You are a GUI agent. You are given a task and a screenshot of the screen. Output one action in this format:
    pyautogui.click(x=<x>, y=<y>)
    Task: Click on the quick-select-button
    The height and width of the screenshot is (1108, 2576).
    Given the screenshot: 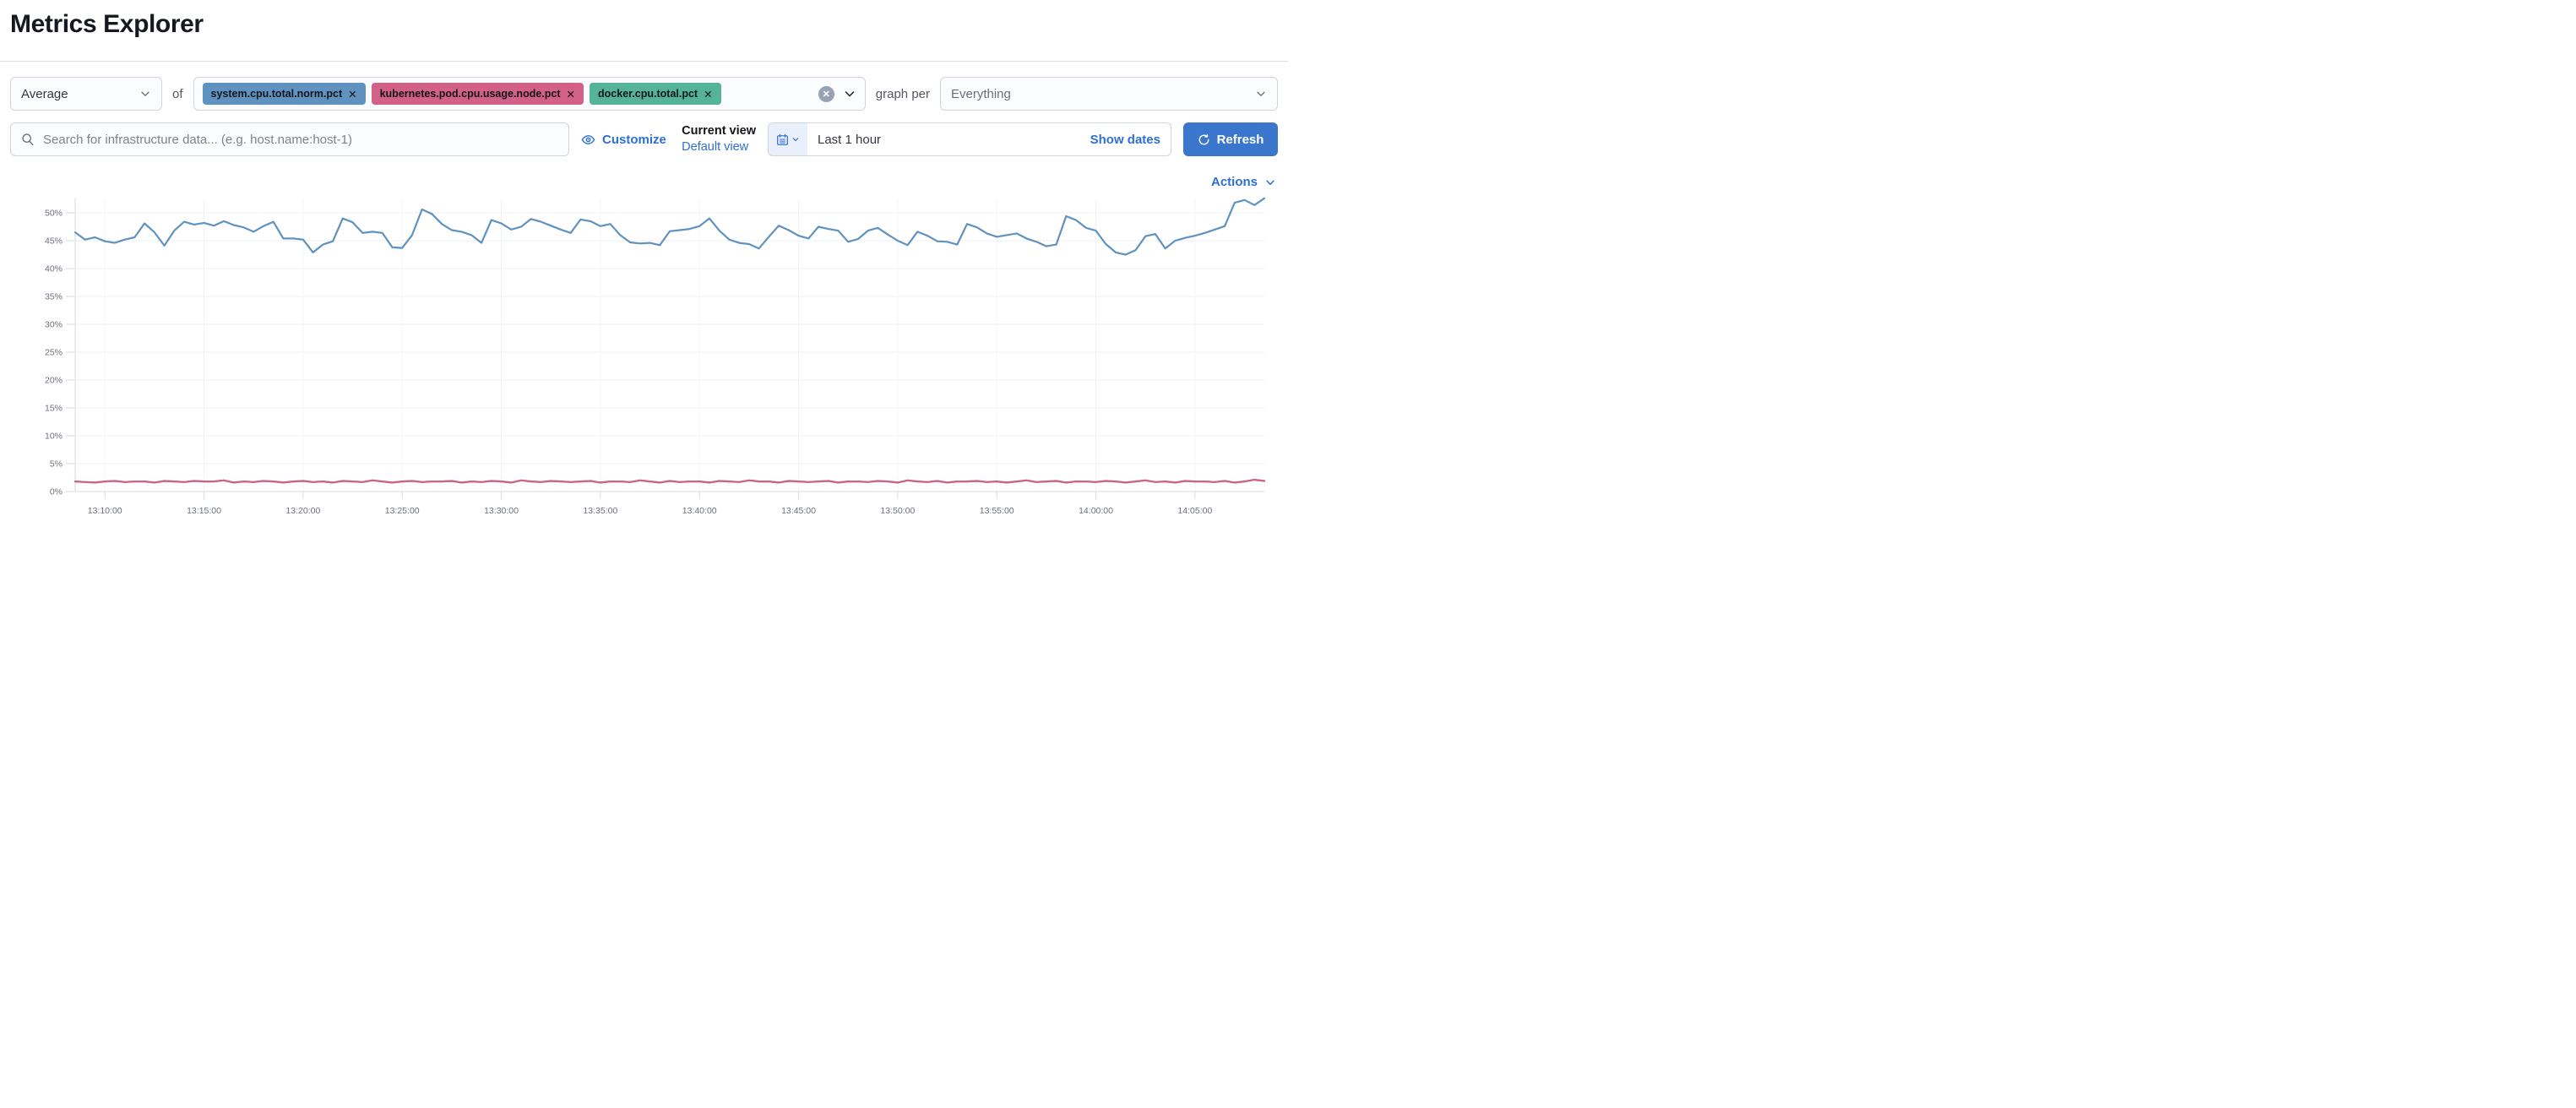 What is the action you would take?
    pyautogui.click(x=788, y=139)
    